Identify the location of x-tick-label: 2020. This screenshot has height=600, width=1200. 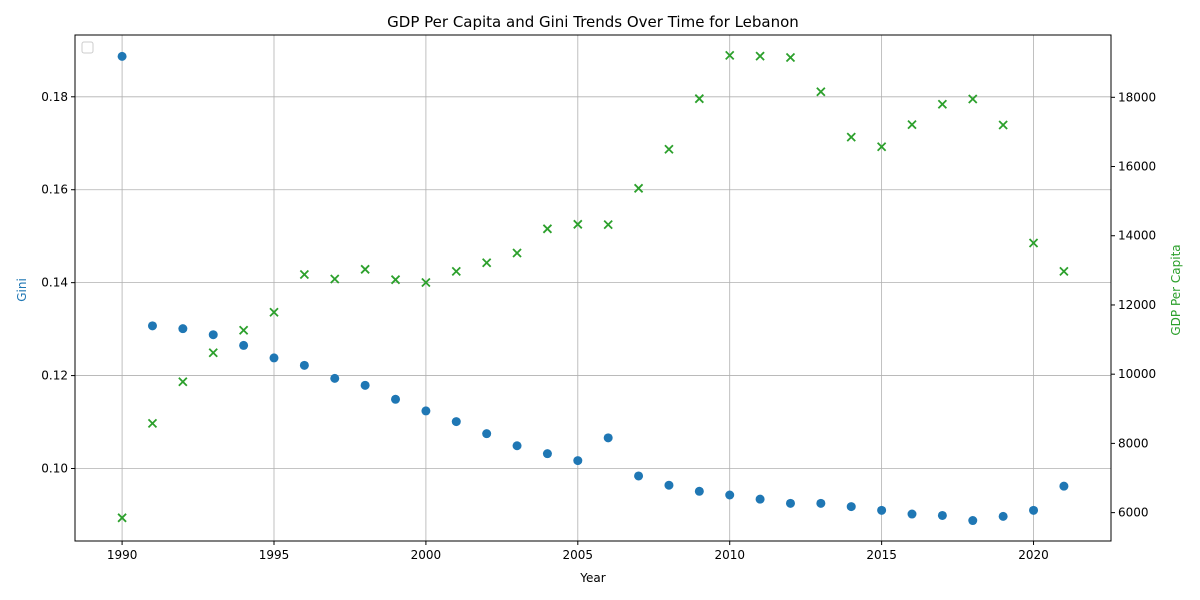
(1033, 555).